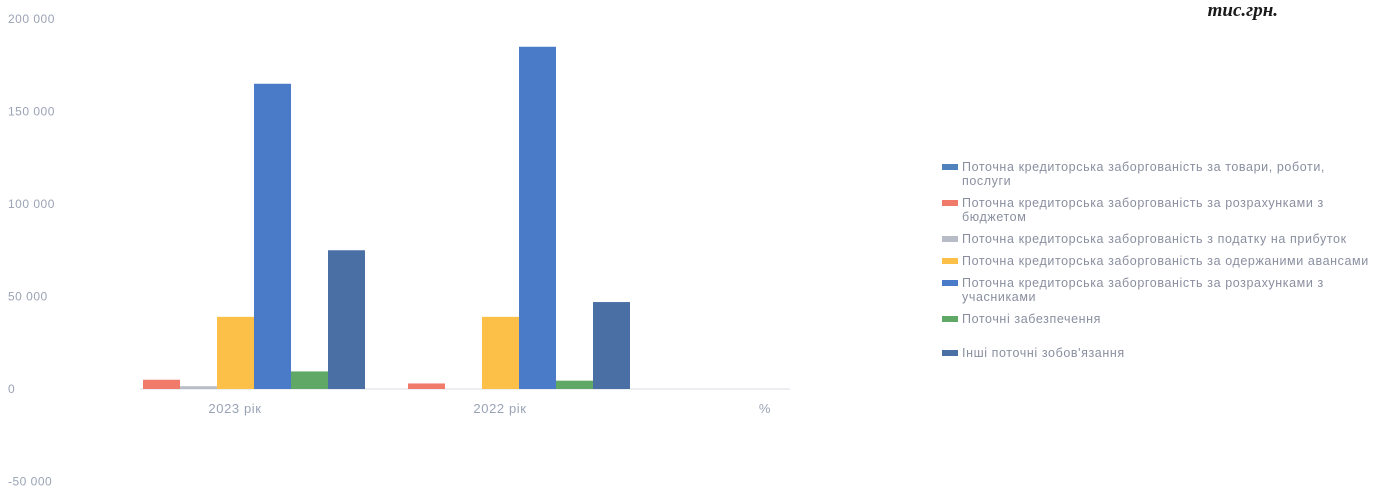 This screenshot has width=1378, height=486. I want to click on x-tick-label: 2023 рік, so click(234, 408).